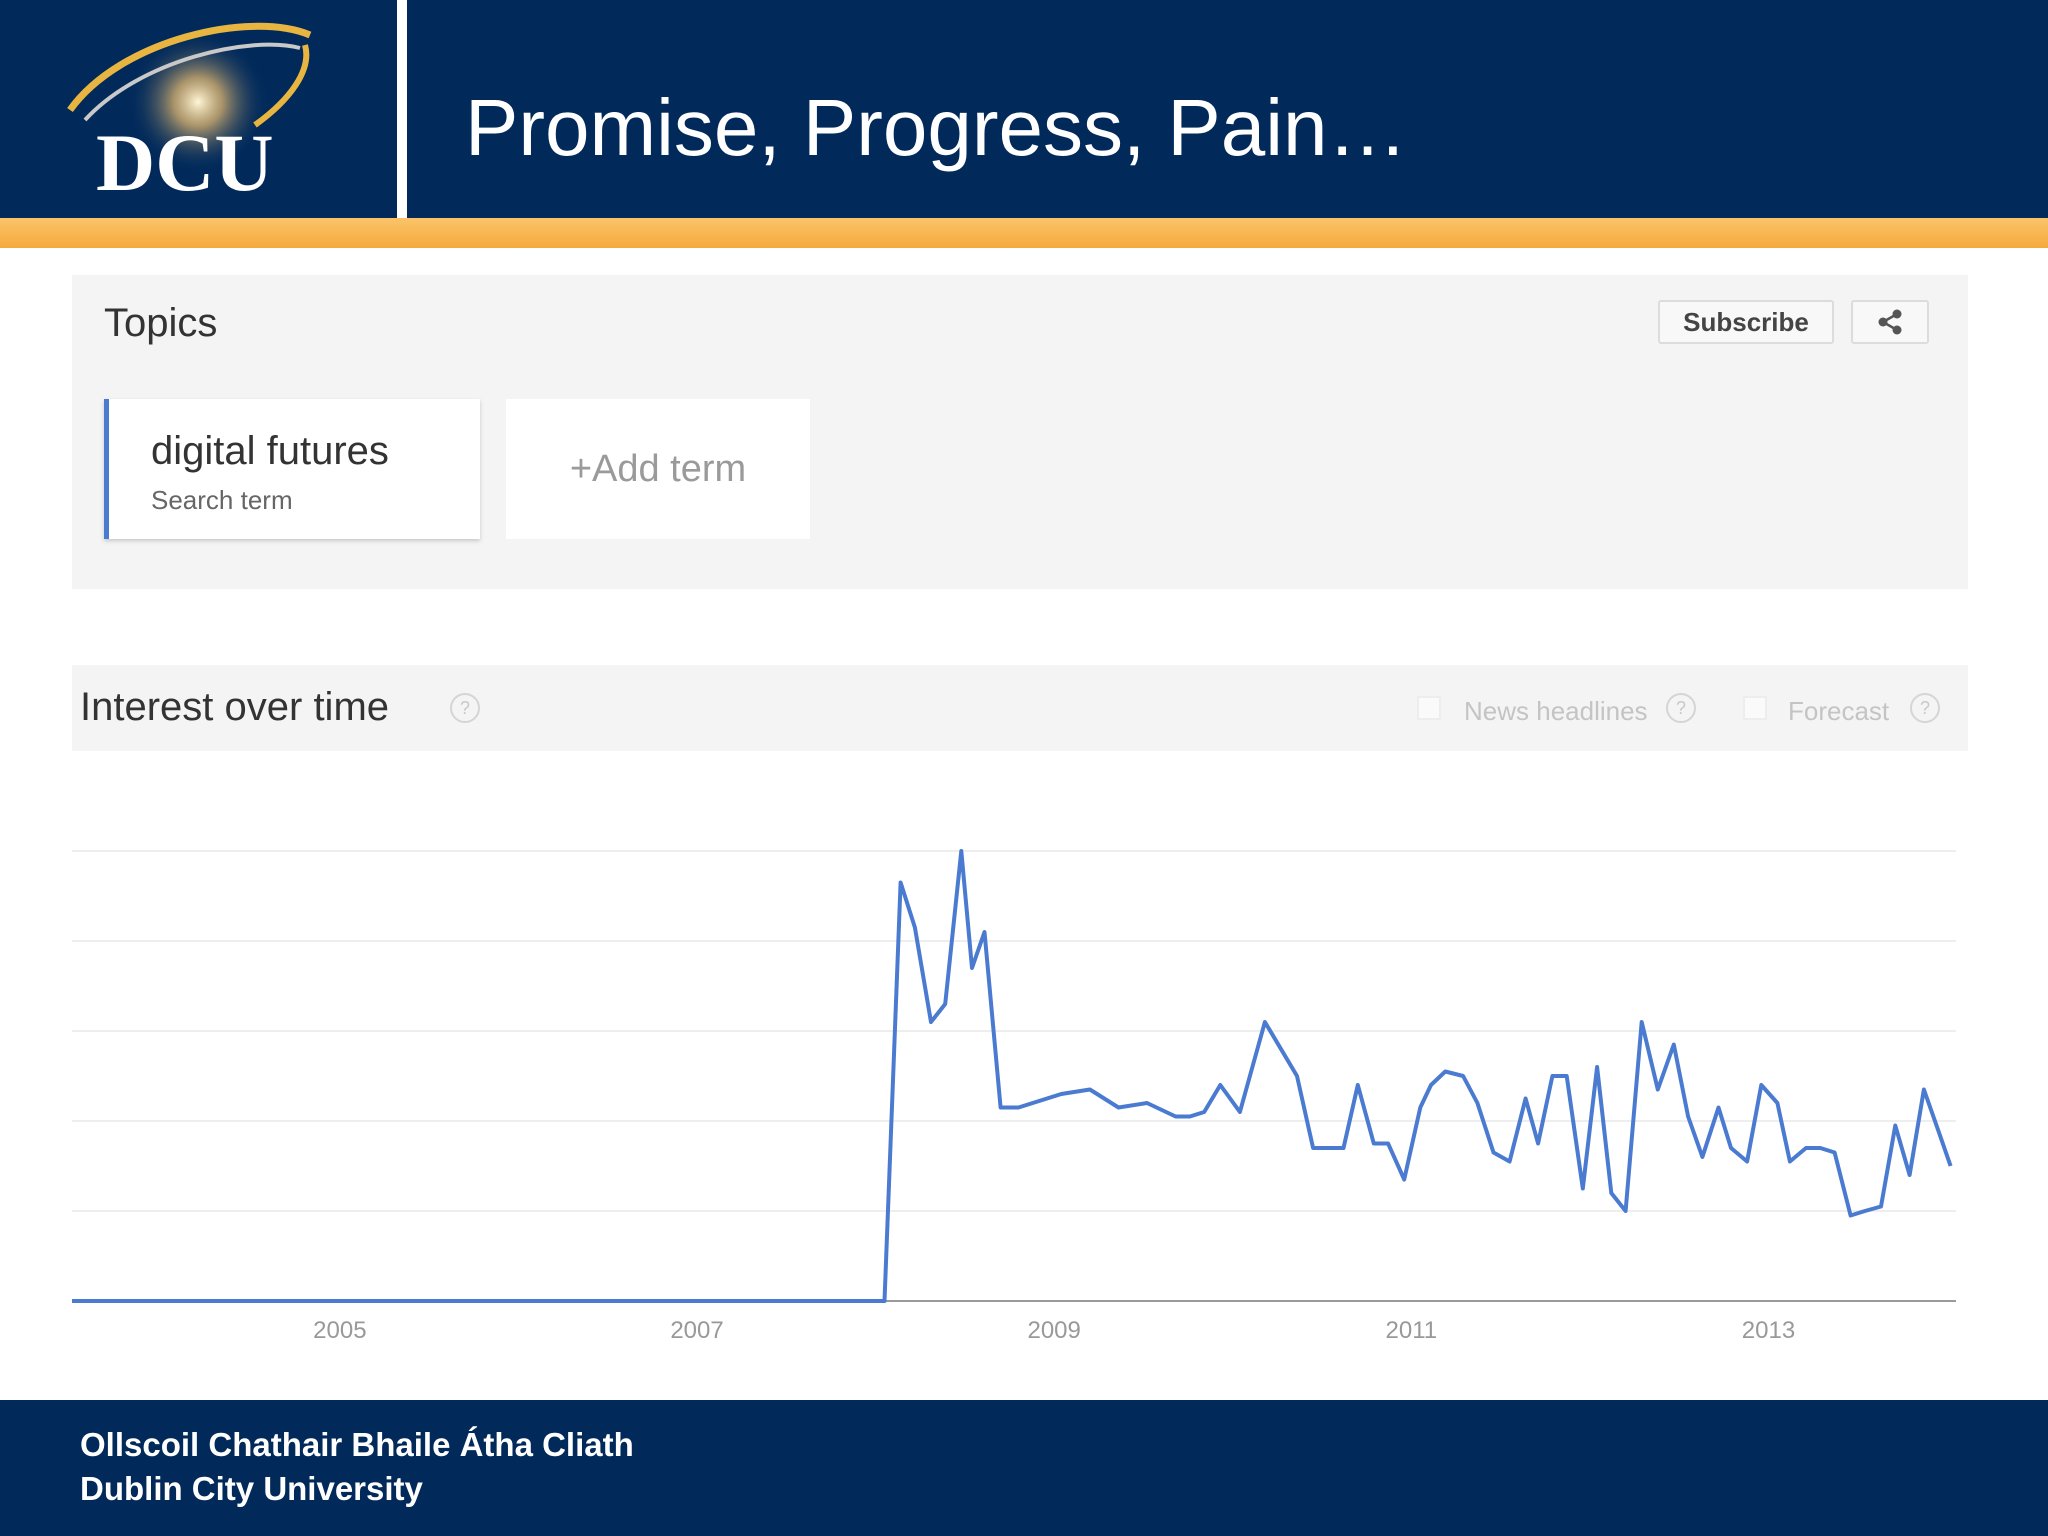  I want to click on help-icon: ?, so click(465, 708).